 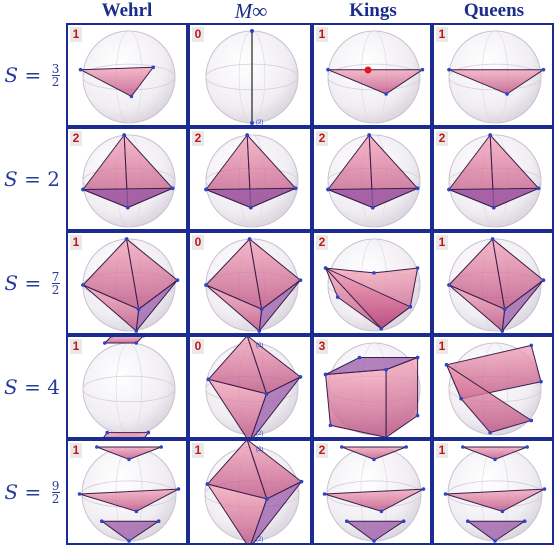 I want to click on cell-row-s-7-2-m-infinity: 0, so click(x=250, y=283).